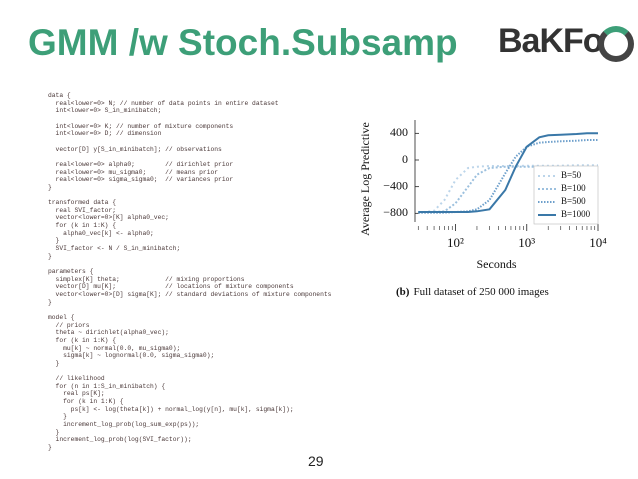  I want to click on code-line: real SVI_factor;, so click(82, 210).